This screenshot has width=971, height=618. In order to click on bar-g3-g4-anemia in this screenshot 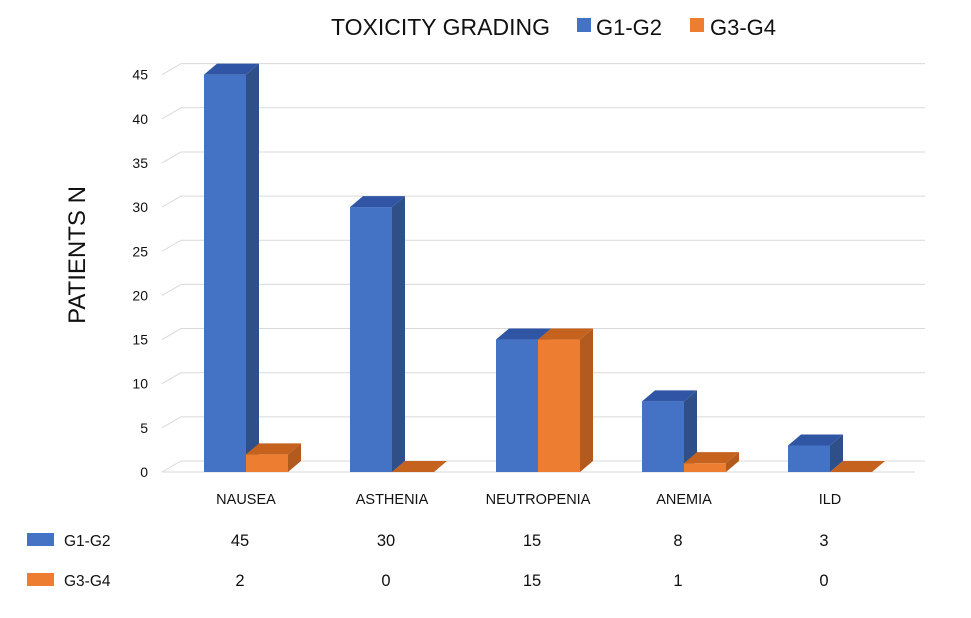, I will do `click(711, 462)`.